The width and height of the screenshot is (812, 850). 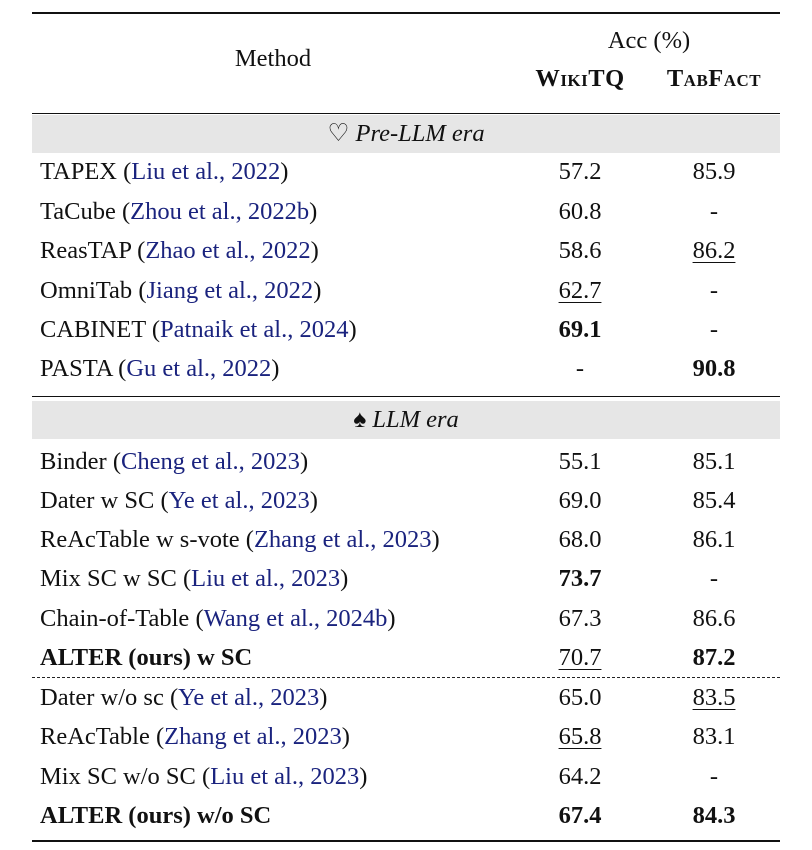 I want to click on tabfact-value: 85.4, so click(x=714, y=500).